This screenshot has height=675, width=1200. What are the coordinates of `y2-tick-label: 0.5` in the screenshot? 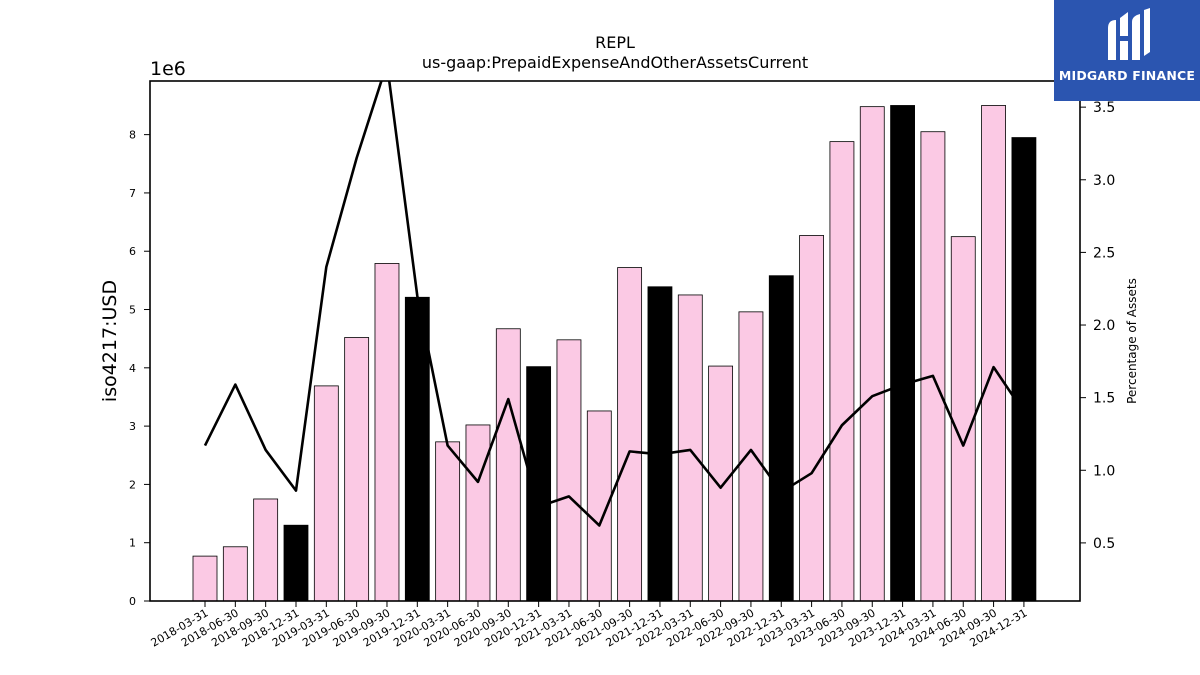 It's located at (1104, 544).